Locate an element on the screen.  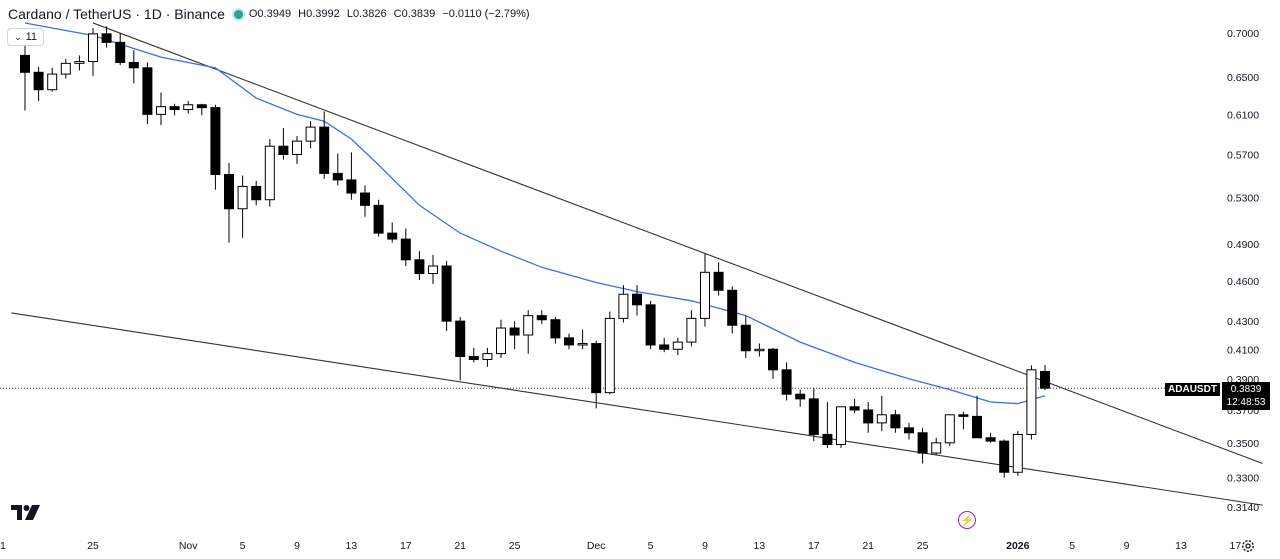
y-tick-label: 0.6100 is located at coordinates (1243, 115).